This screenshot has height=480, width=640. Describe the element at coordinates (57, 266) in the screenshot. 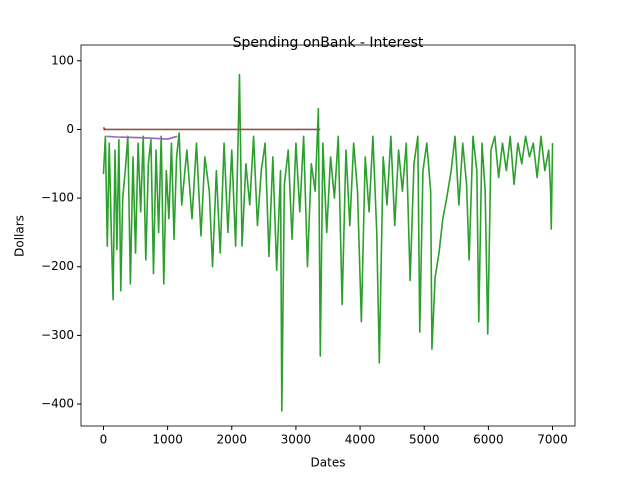

I see `y-tick-label: −200` at that location.